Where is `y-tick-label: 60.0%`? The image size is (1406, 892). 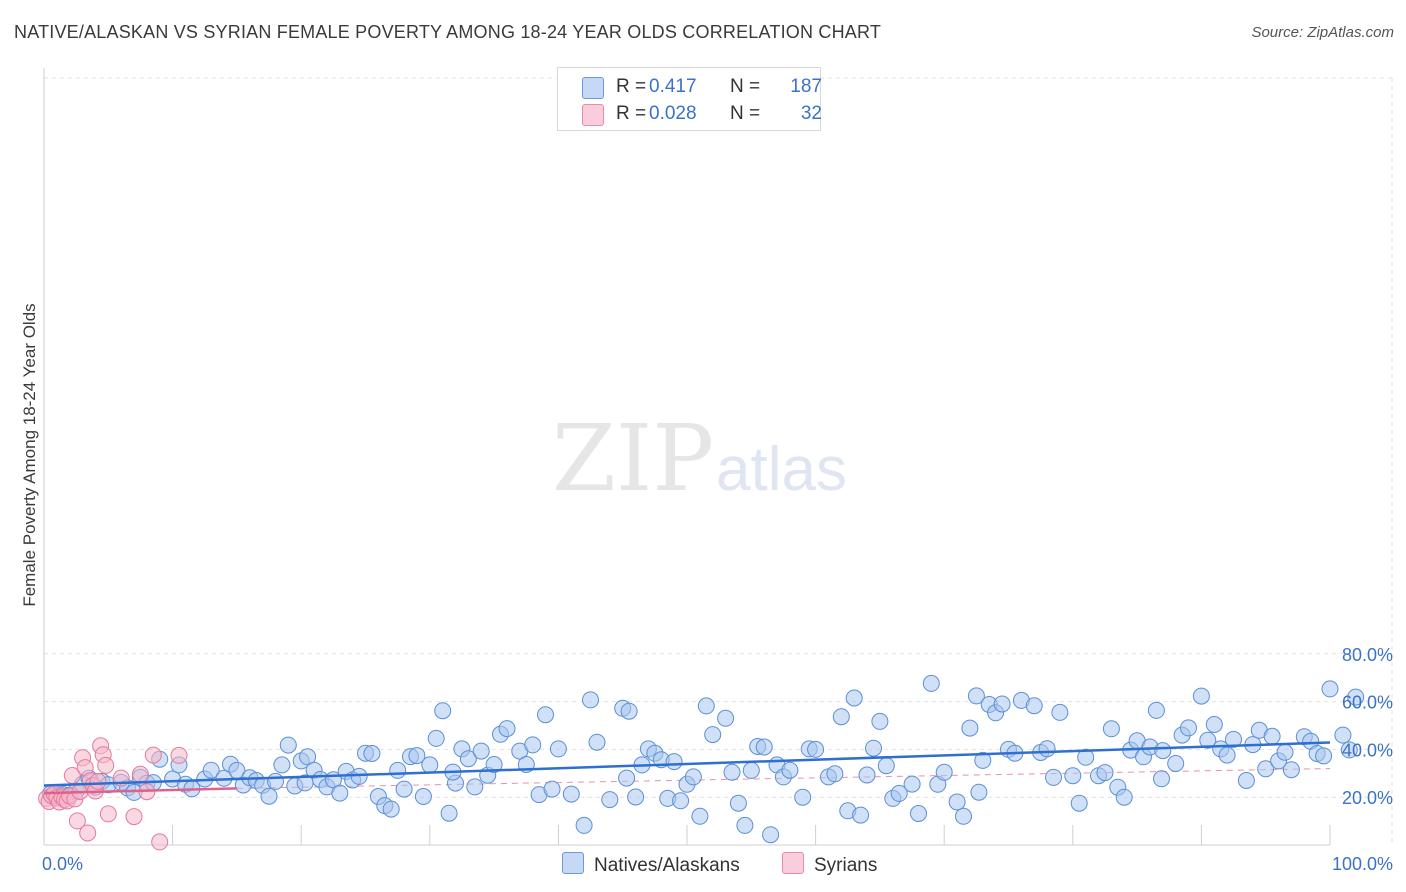
y-tick-label: 60.0% is located at coordinates (1367, 703).